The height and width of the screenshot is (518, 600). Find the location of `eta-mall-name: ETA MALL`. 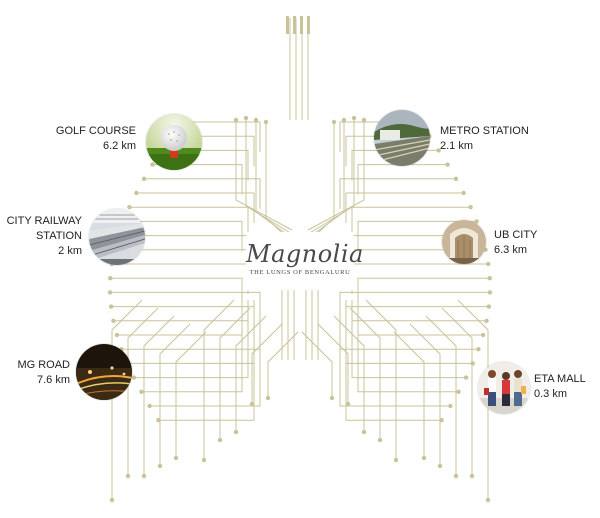

eta-mall-name: ETA MALL is located at coordinates (560, 379).